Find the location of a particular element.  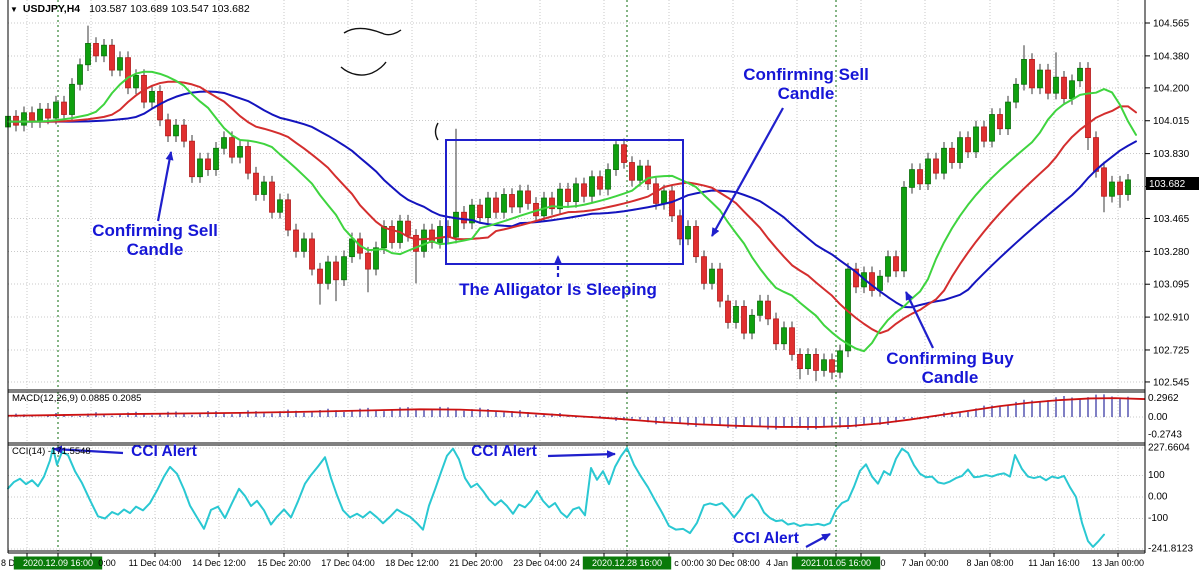

ohlc-values: 103.587 103.689 103.547 103.682 is located at coordinates (169, 9).